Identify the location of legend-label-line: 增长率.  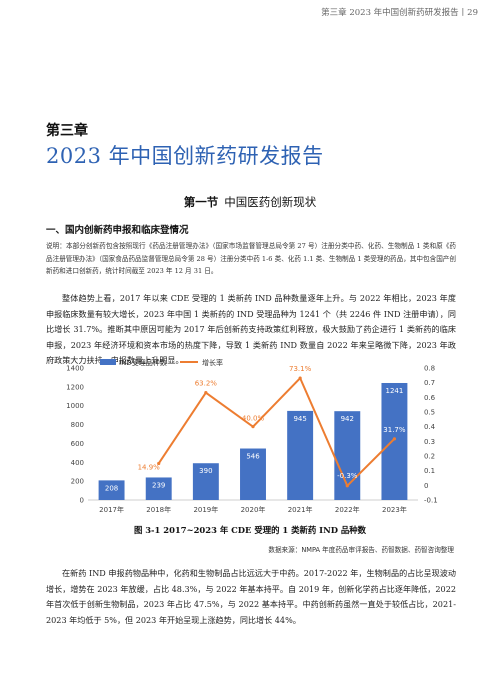
(212, 362).